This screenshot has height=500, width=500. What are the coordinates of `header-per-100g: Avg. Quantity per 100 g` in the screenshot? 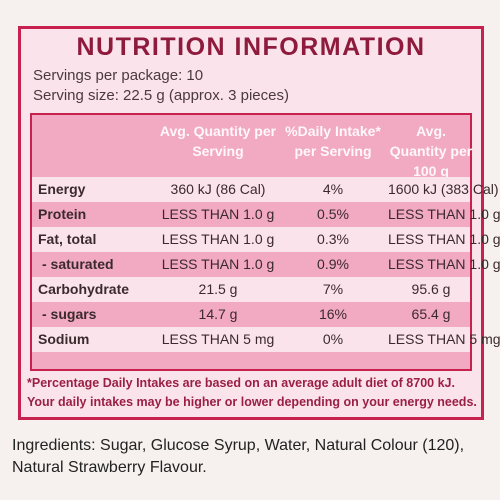 It's located at (431, 151).